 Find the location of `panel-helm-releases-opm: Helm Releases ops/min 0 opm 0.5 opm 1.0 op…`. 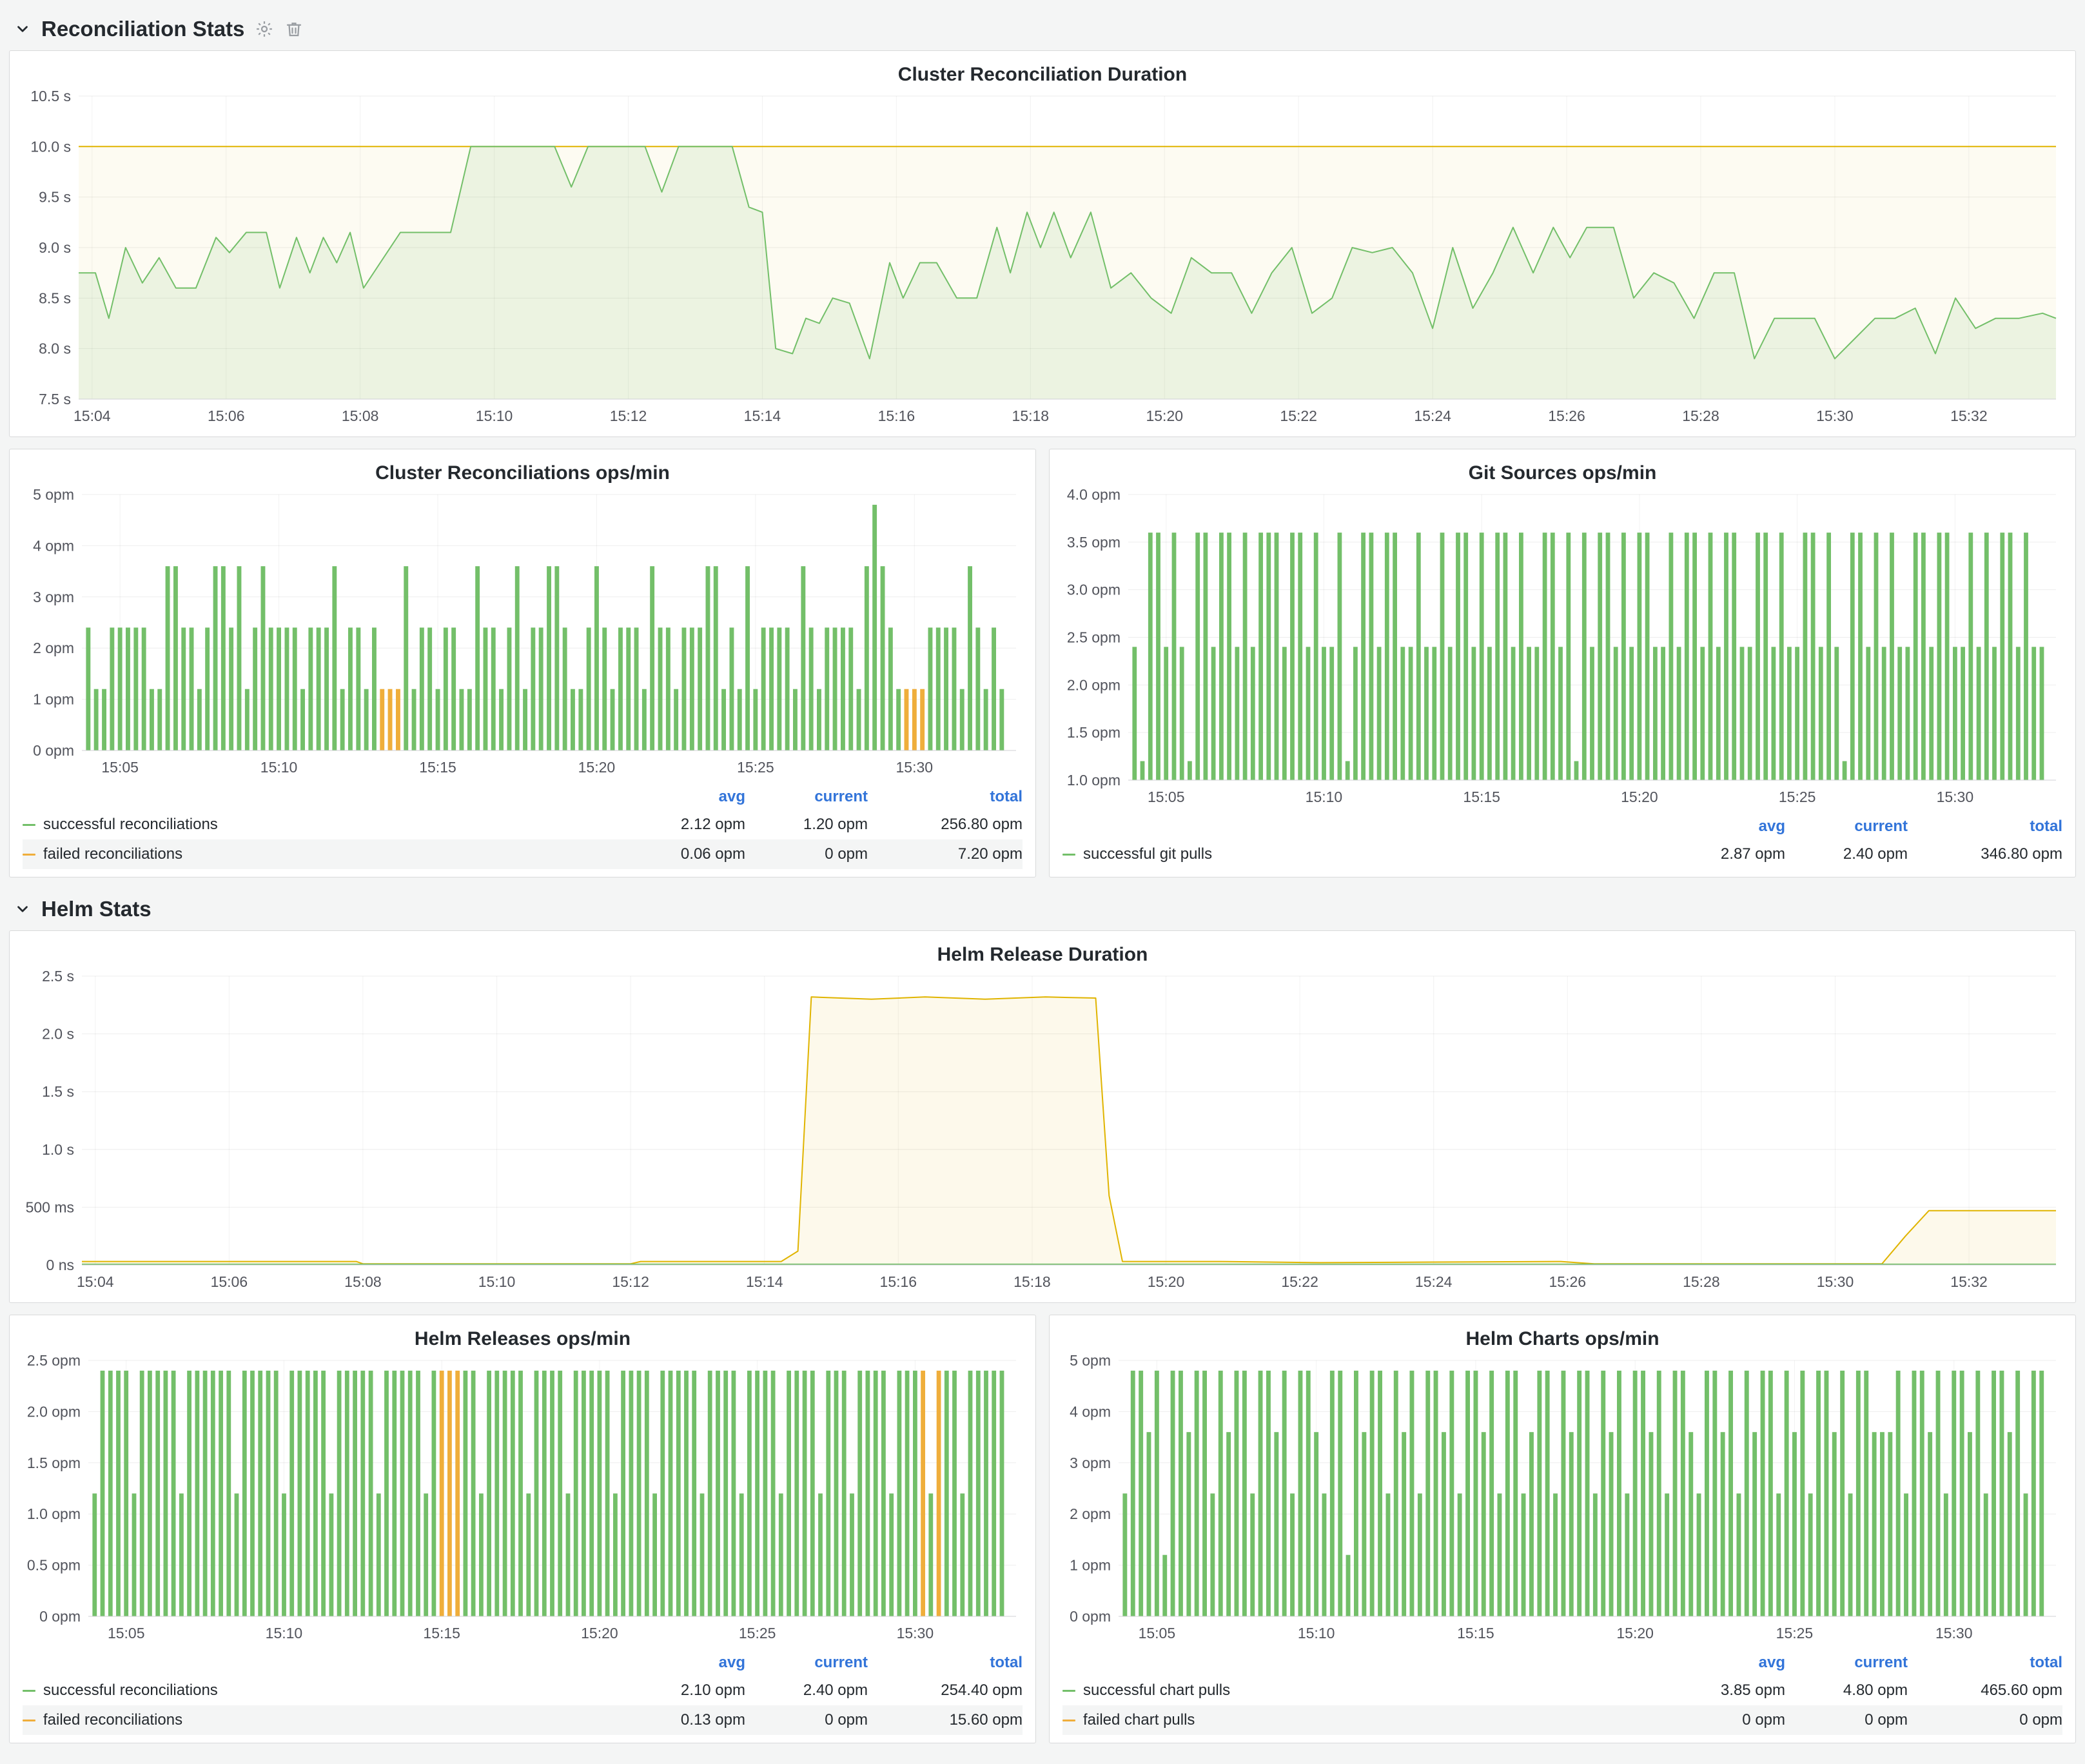

panel-helm-releases-opm: Helm Releases ops/min 0 opm 0.5 opm 1.0 op… is located at coordinates (522, 1529).